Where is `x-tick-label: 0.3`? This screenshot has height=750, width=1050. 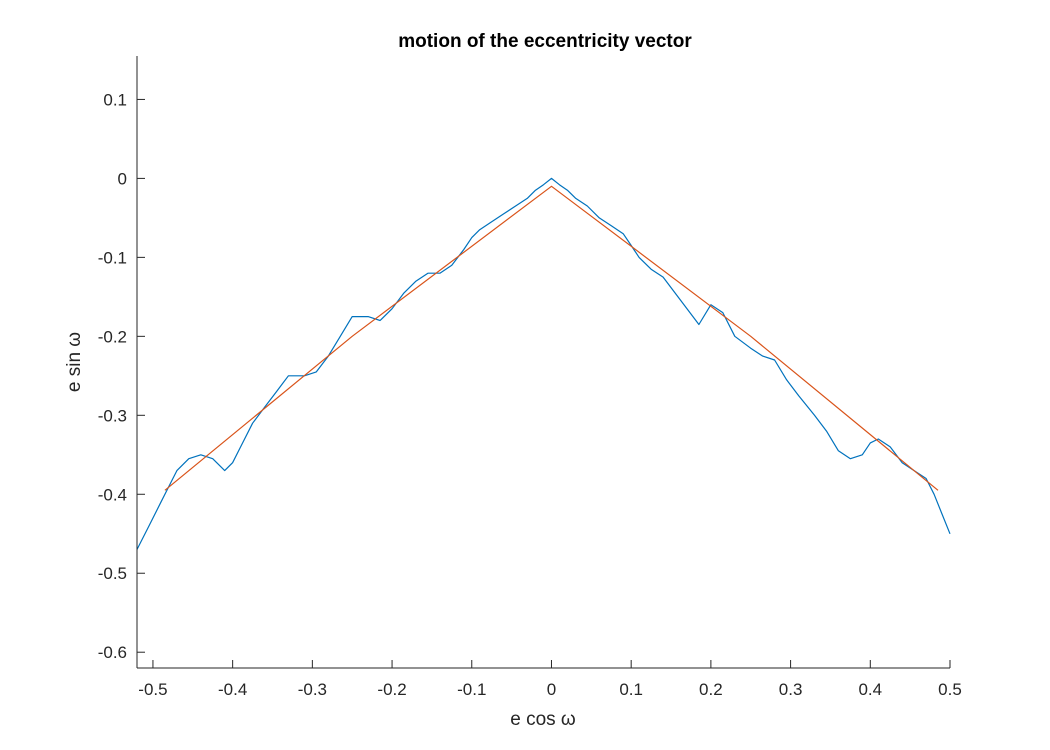
x-tick-label: 0.3 is located at coordinates (791, 689).